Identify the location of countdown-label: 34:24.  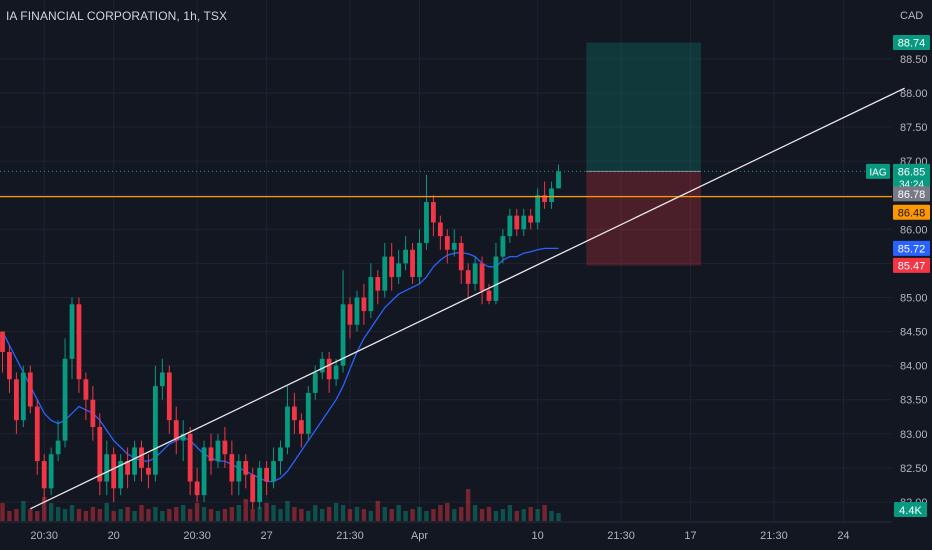
(911, 184).